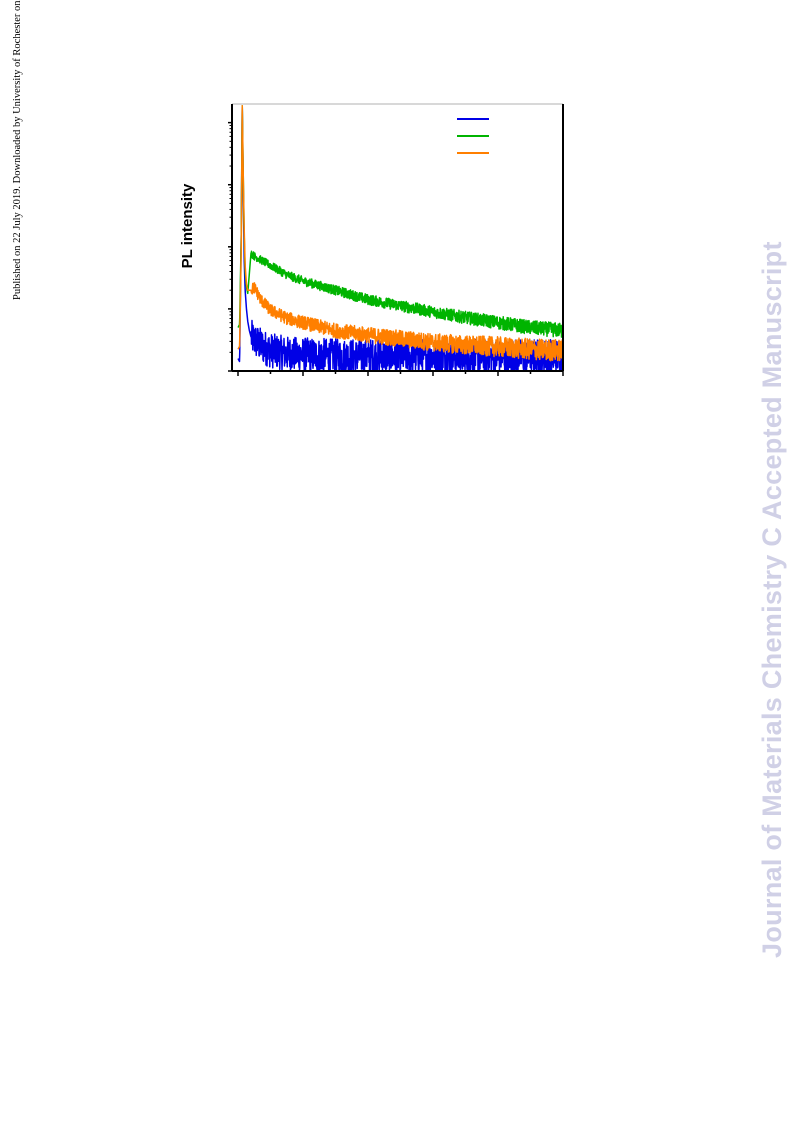  I want to click on series-layer, so click(400, 238).